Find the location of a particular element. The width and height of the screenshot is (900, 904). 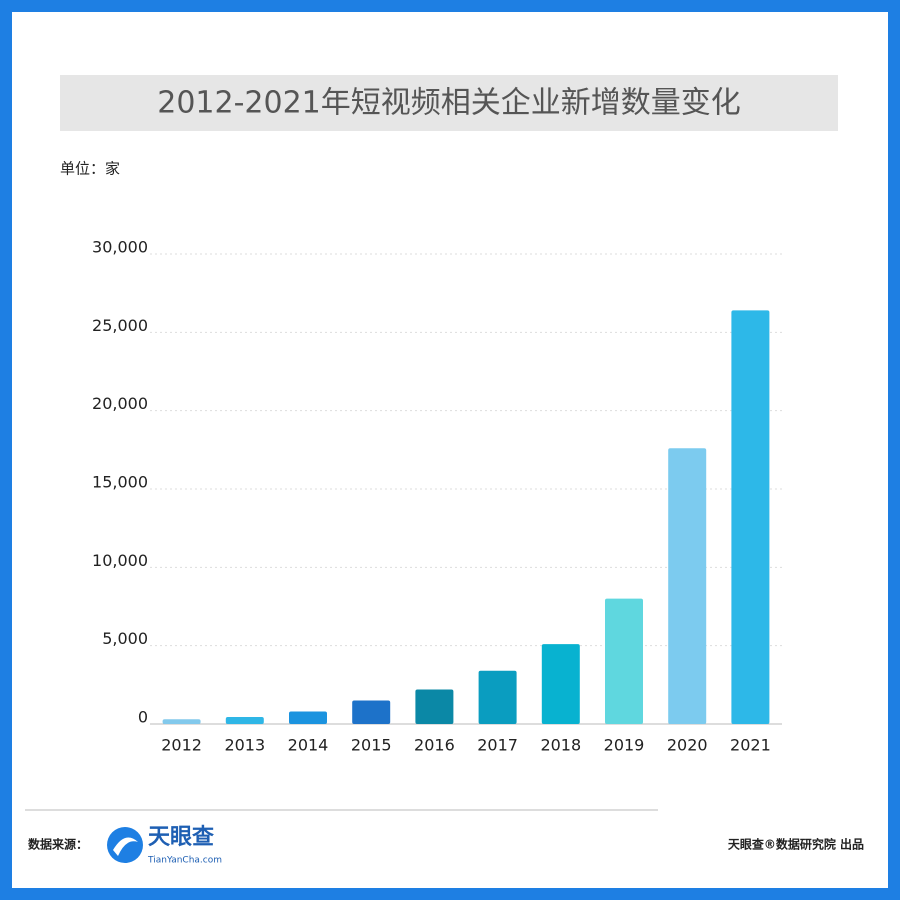

logo-url: TianYanCha.com is located at coordinates (184, 861).